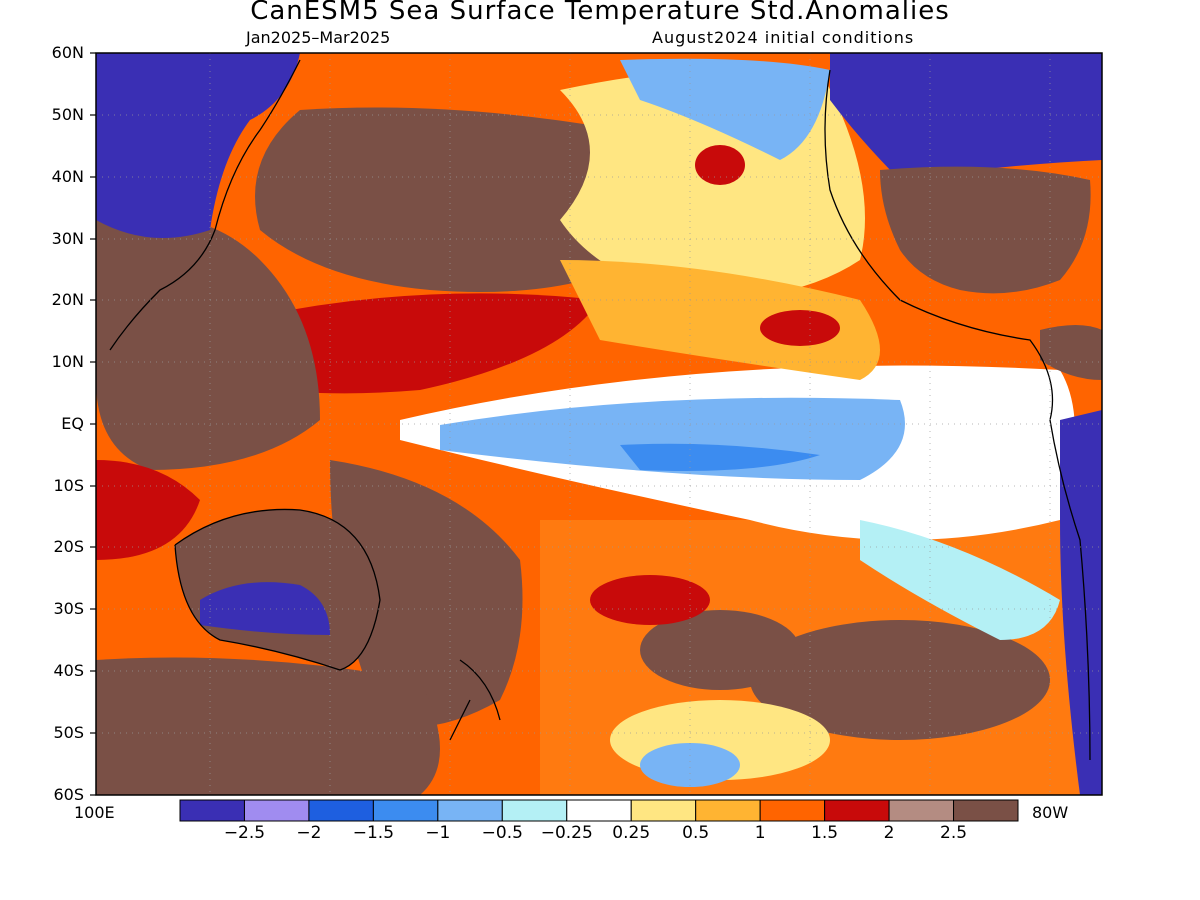 This screenshot has width=1200, height=900. What do you see at coordinates (68, 794) in the screenshot?
I see `lat-label: 60S` at bounding box center [68, 794].